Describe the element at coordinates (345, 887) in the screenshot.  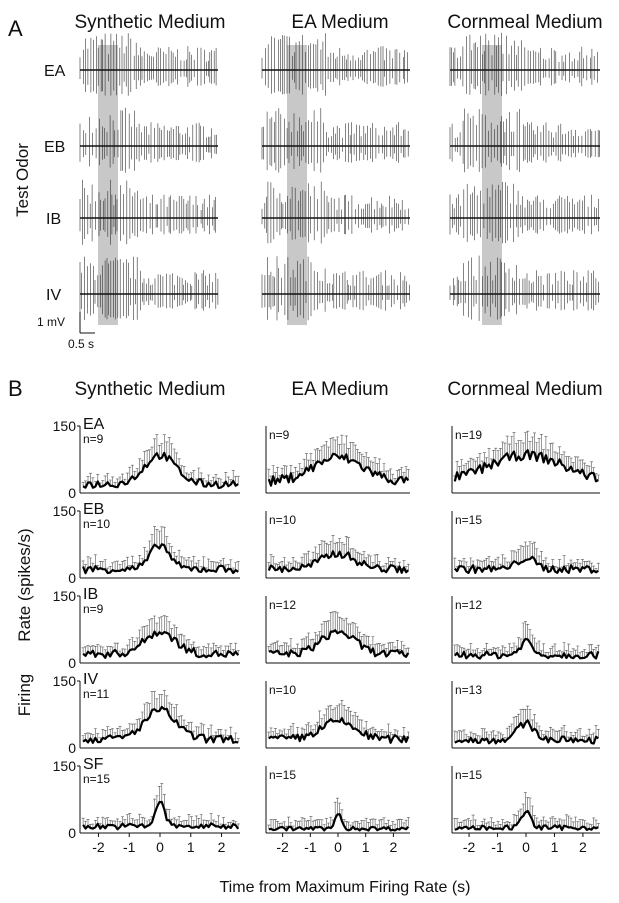
I see `panel-b-x-title: Time from Maximum Firing Rate (s)` at that location.